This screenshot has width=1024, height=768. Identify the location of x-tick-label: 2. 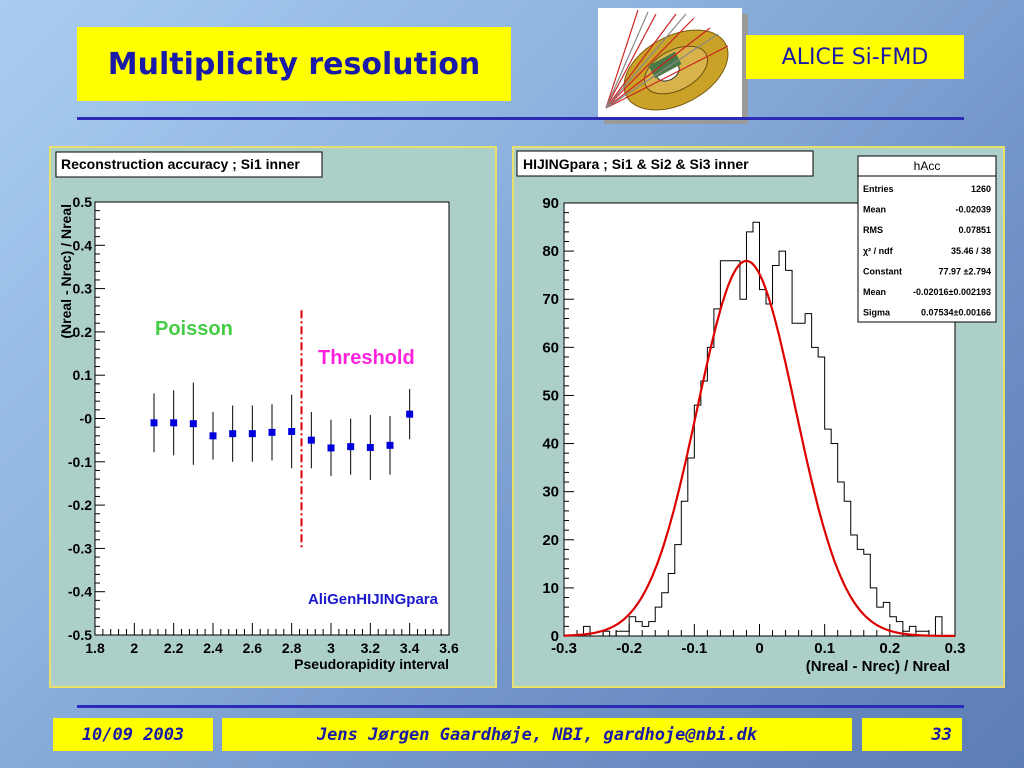
(134, 648).